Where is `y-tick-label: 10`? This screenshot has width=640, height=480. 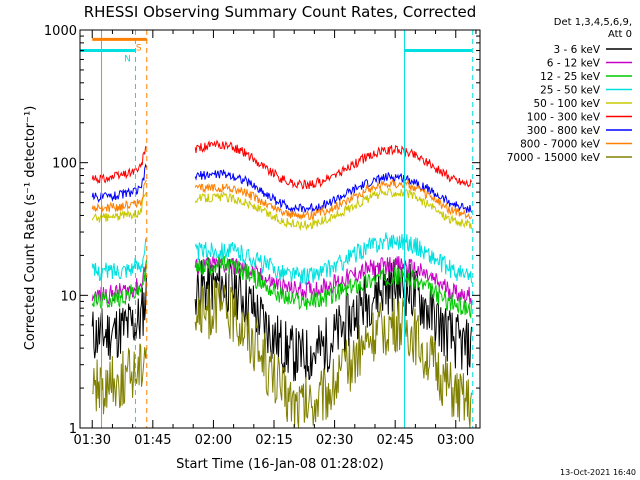 y-tick-label: 10 is located at coordinates (68, 296).